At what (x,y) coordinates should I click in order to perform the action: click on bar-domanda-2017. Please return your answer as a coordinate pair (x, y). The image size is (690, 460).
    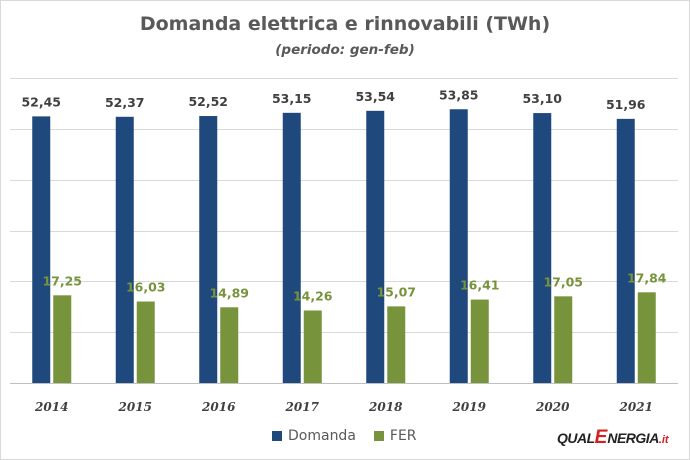
    Looking at the image, I should click on (291, 247).